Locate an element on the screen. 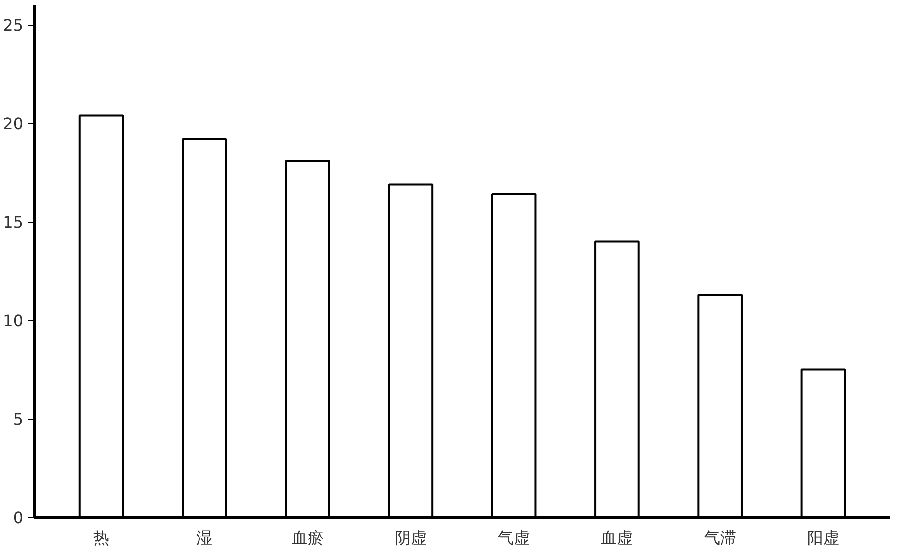 The height and width of the screenshot is (557, 901). x-tick-label: 气滞 is located at coordinates (720, 538).